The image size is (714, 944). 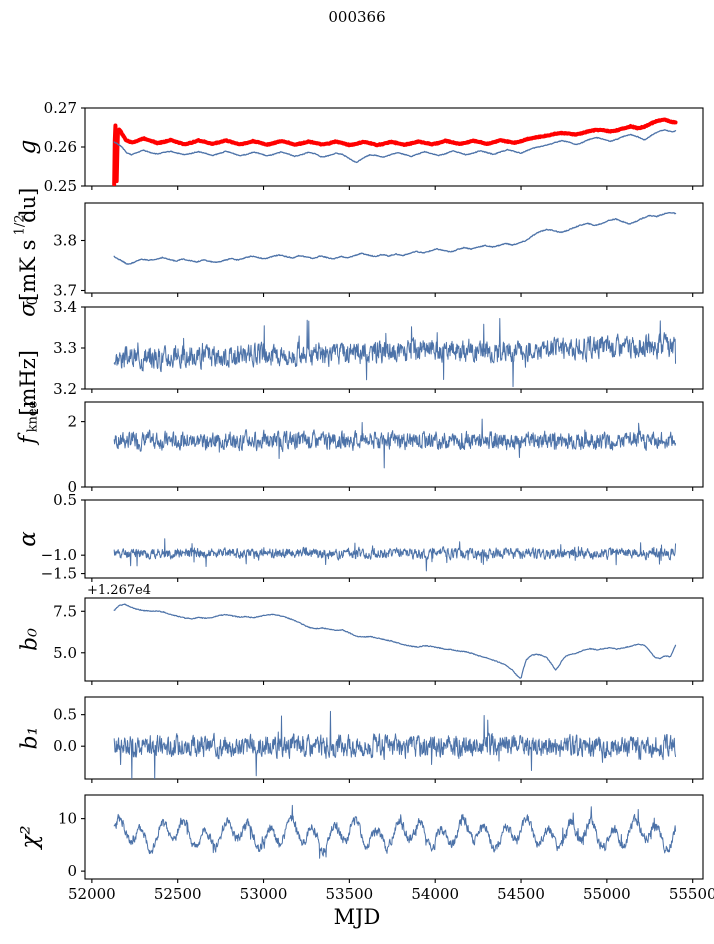 What do you see at coordinates (20, 224) in the screenshot?
I see `y-axis-label-part: 1/2` at bounding box center [20, 224].